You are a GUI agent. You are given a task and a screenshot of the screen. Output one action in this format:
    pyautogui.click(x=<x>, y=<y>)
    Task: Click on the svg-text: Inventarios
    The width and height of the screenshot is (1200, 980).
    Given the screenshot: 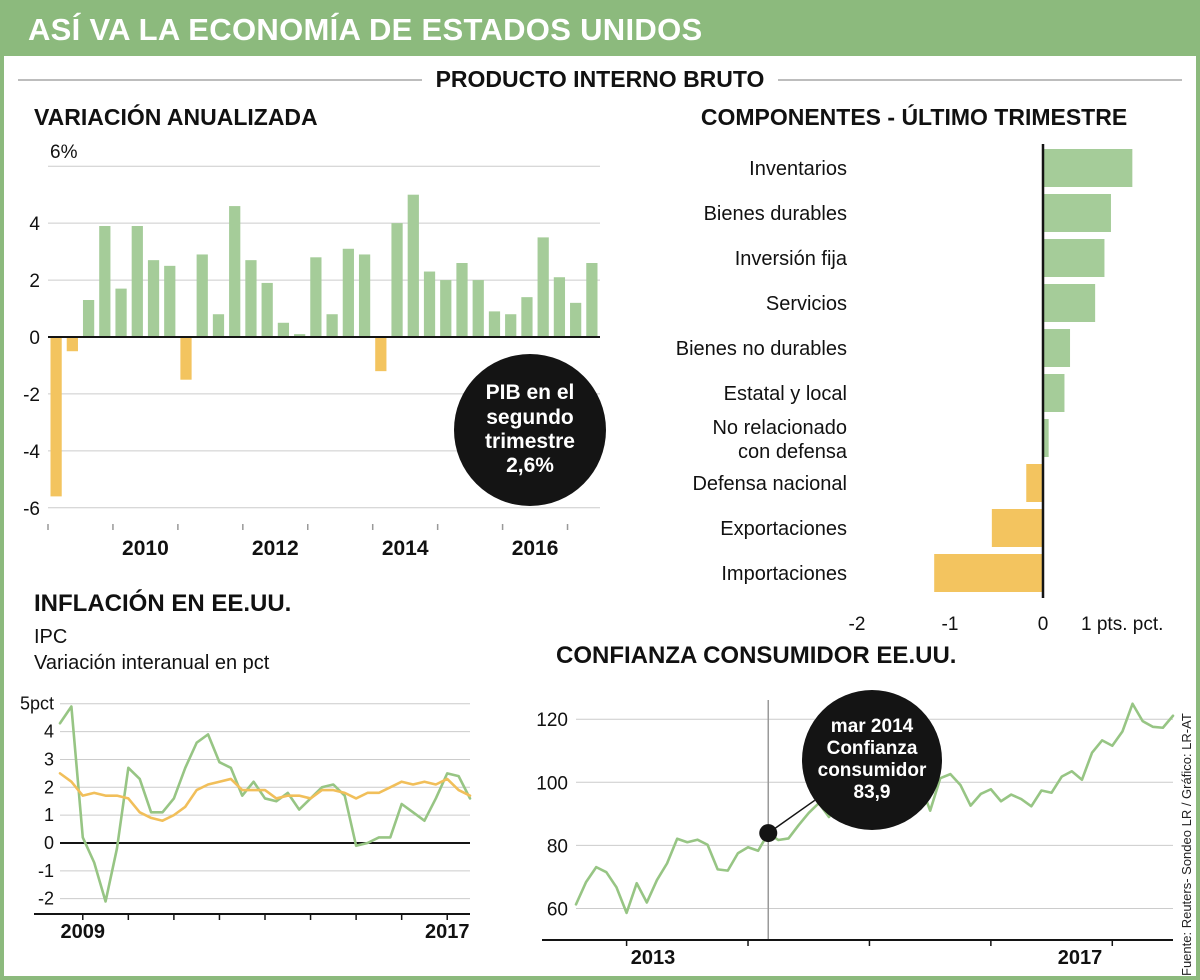 What is the action you would take?
    pyautogui.click(x=798, y=169)
    